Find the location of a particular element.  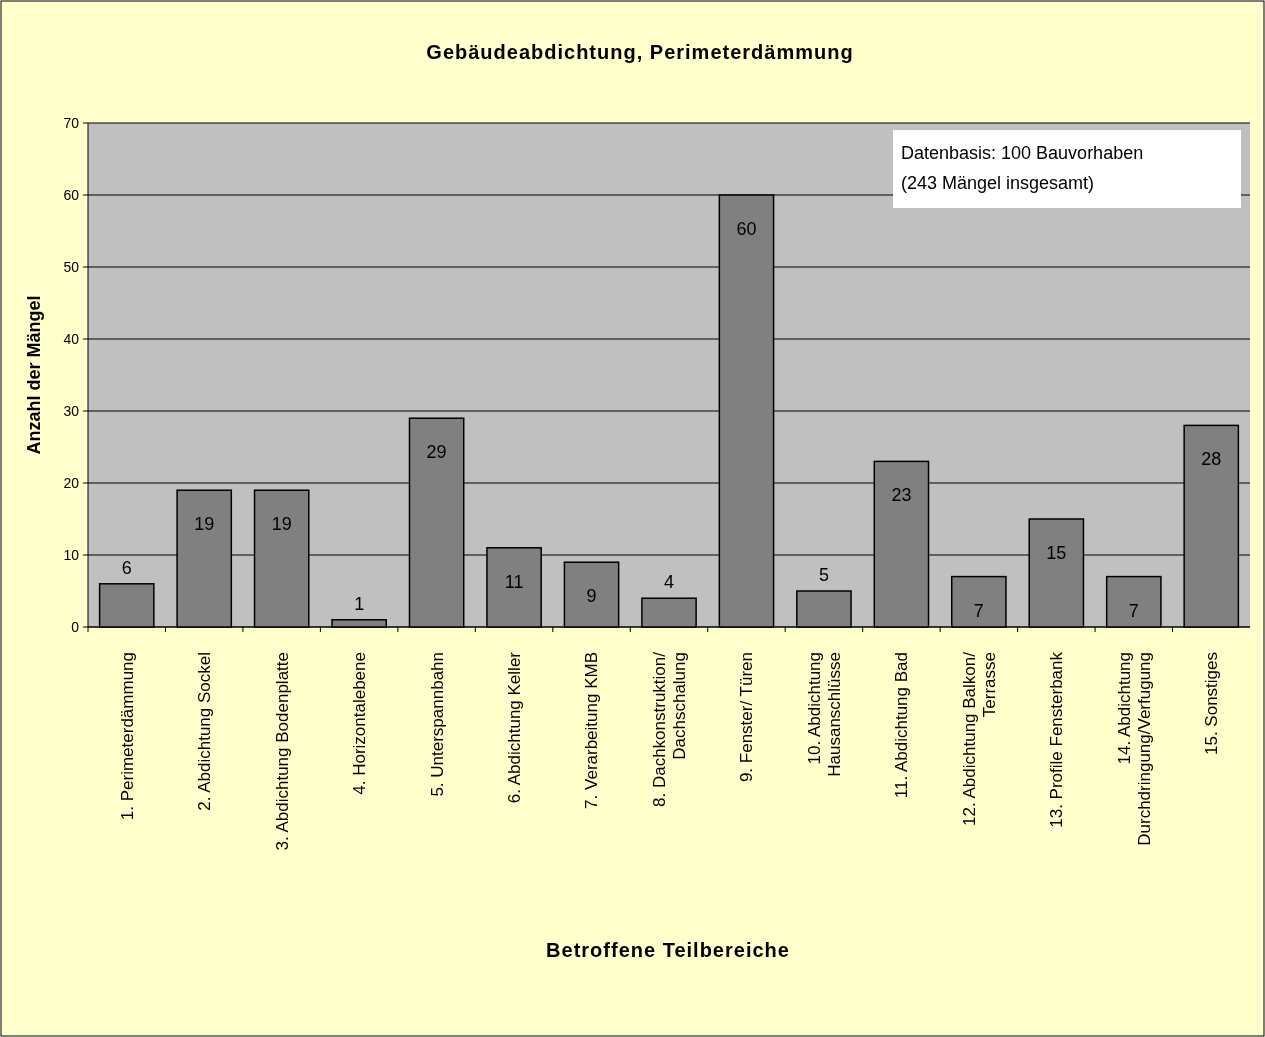

data-label: 29 is located at coordinates (436, 452).